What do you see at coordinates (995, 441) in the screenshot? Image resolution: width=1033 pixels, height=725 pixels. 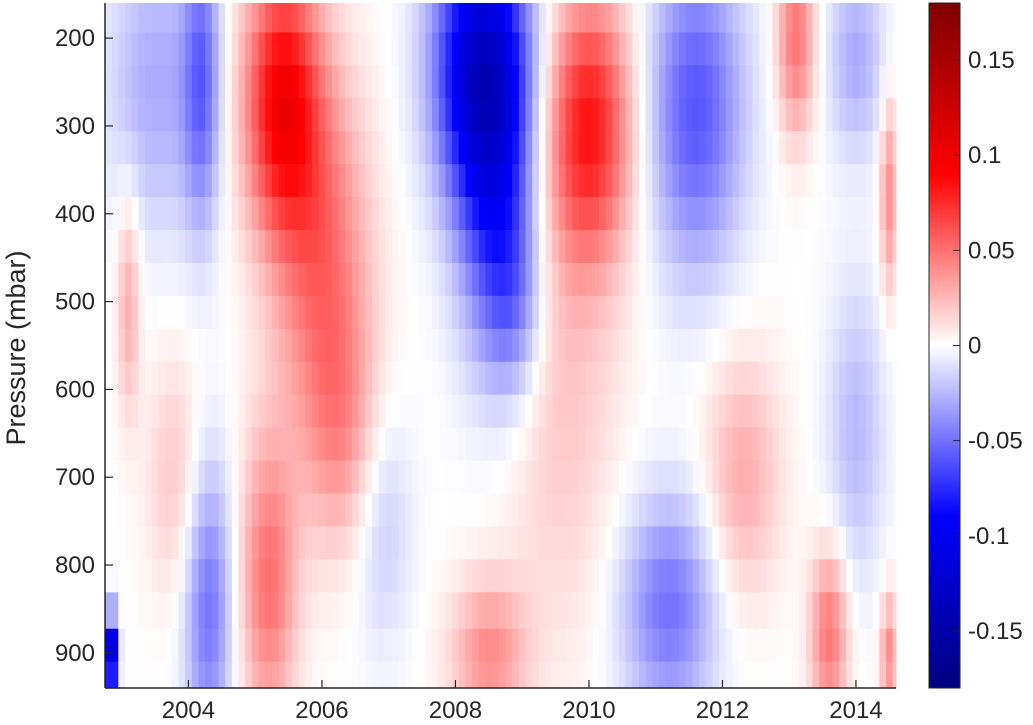 I see `colorbar-tick-label: -0.05` at bounding box center [995, 441].